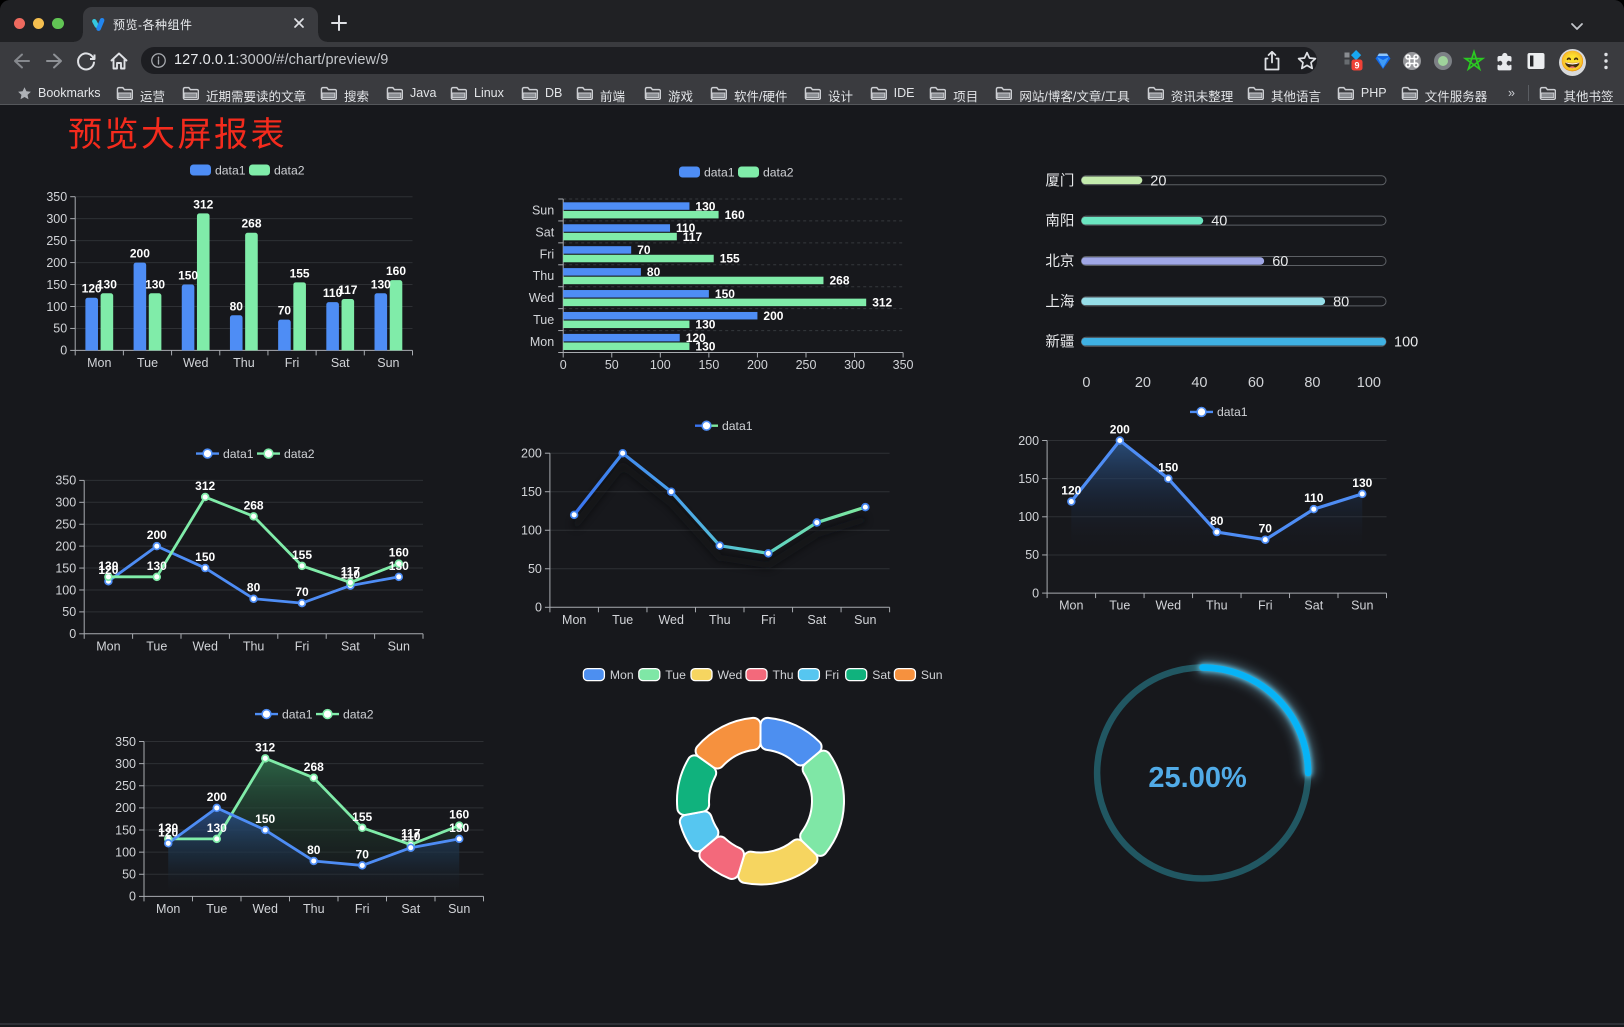 The image size is (1624, 1027). Describe the element at coordinates (854, 365) in the screenshot. I see `svg-text: 300` at that location.